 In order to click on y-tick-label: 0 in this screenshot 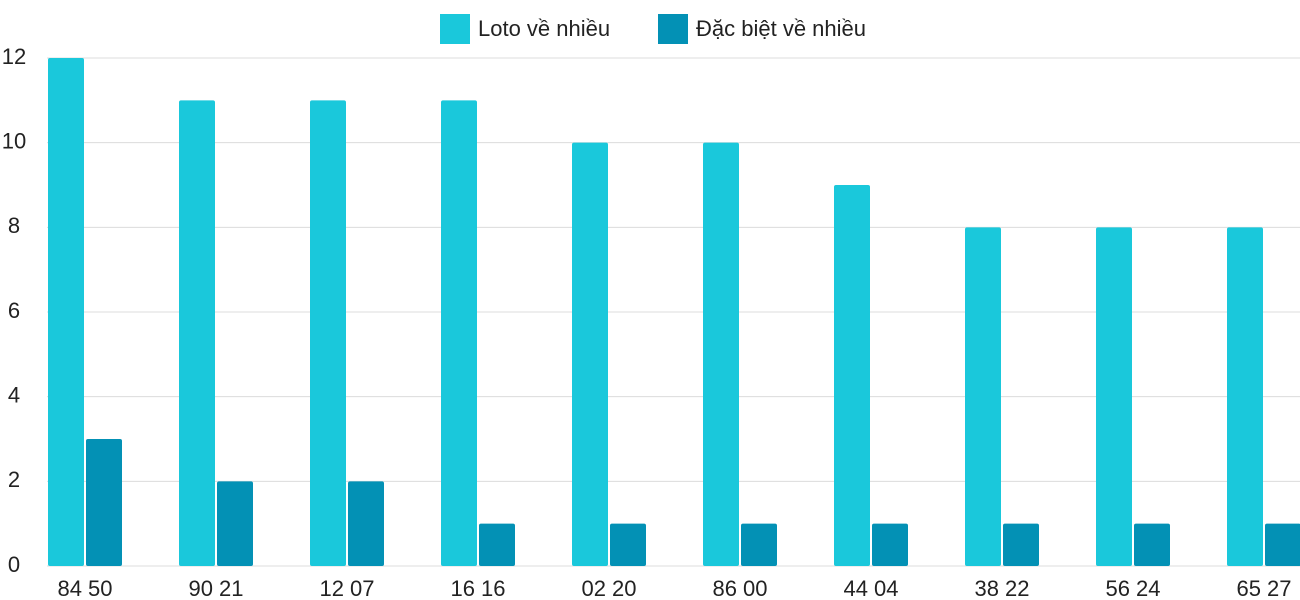, I will do `click(14, 564)`.